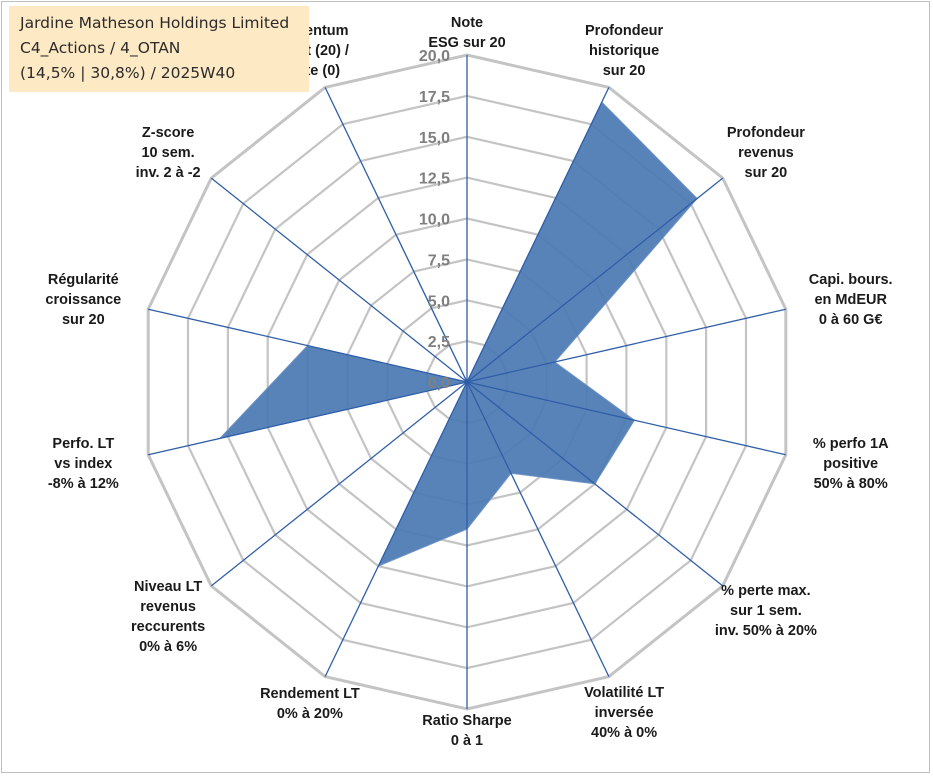 The image size is (933, 776). What do you see at coordinates (850, 443) in the screenshot?
I see `axis-label-line: % perfo 1A` at bounding box center [850, 443].